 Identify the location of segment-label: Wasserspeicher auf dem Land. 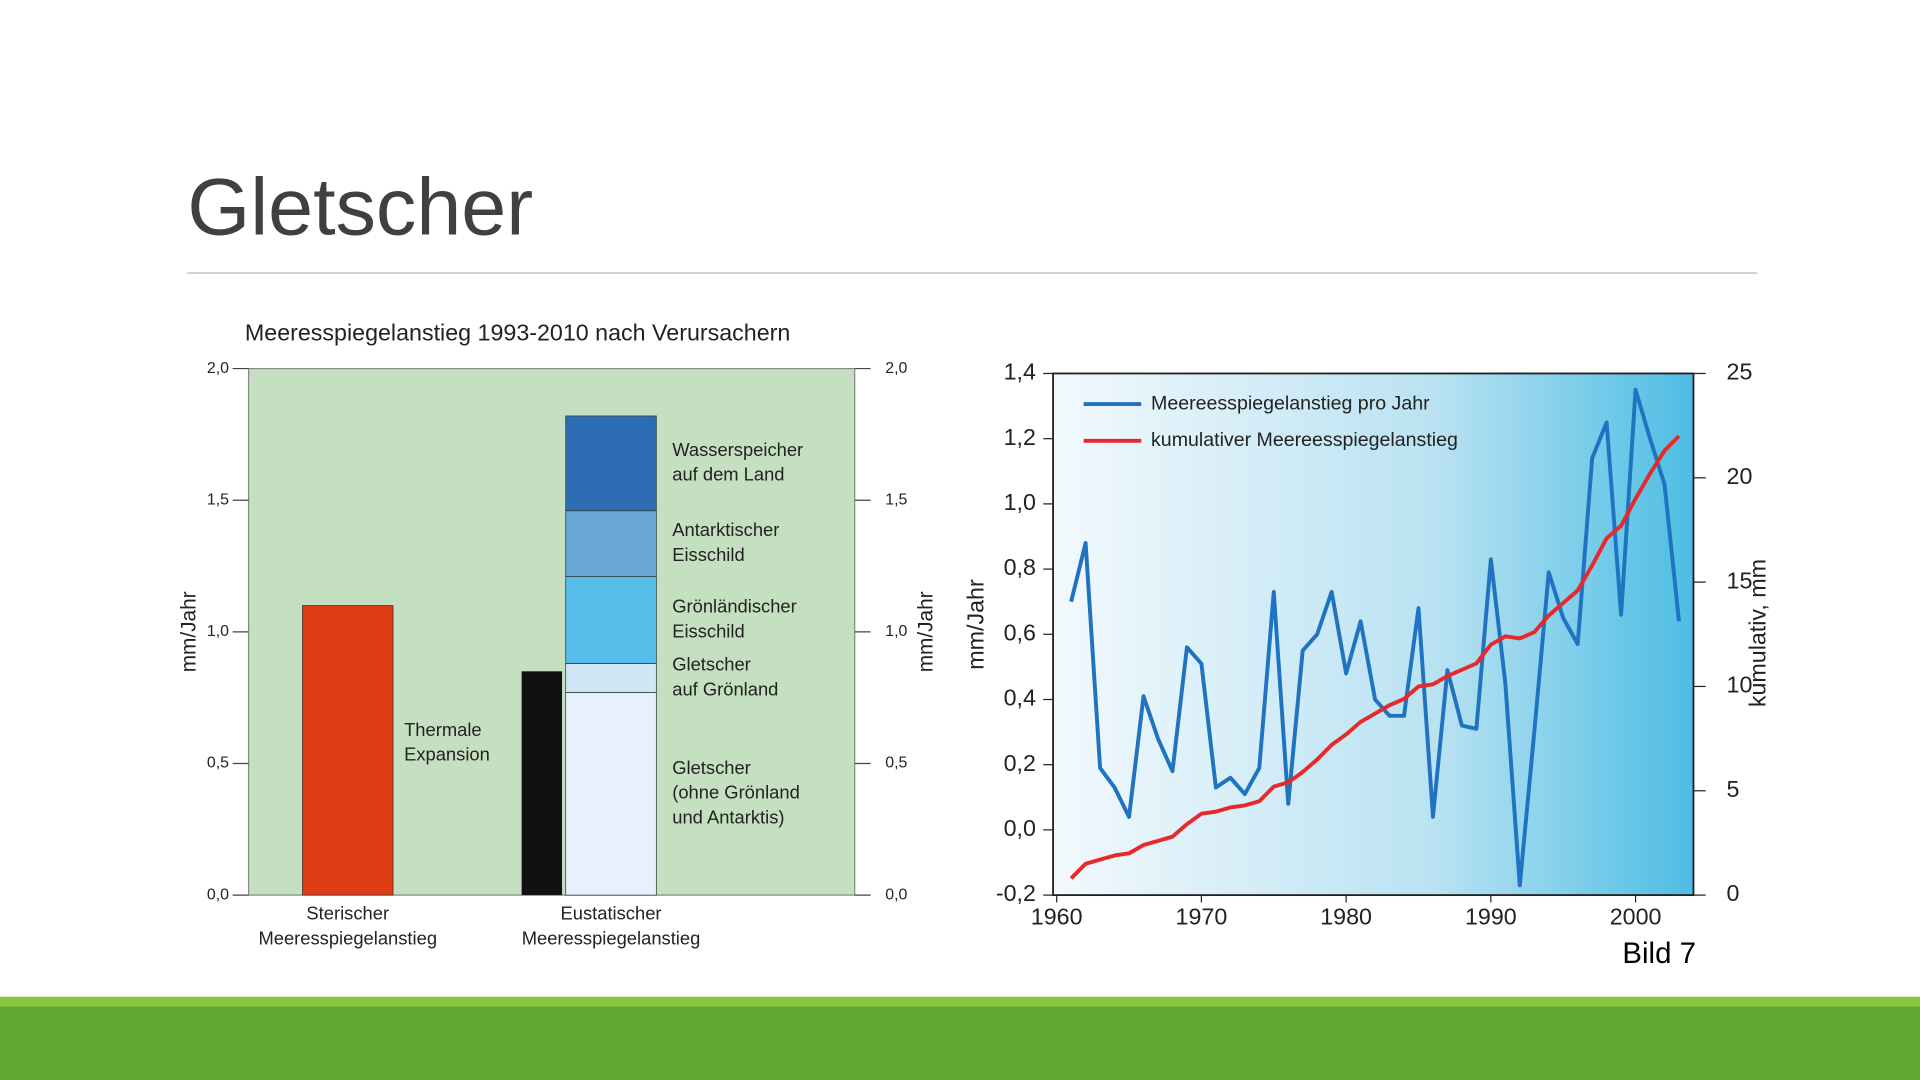
(737, 462).